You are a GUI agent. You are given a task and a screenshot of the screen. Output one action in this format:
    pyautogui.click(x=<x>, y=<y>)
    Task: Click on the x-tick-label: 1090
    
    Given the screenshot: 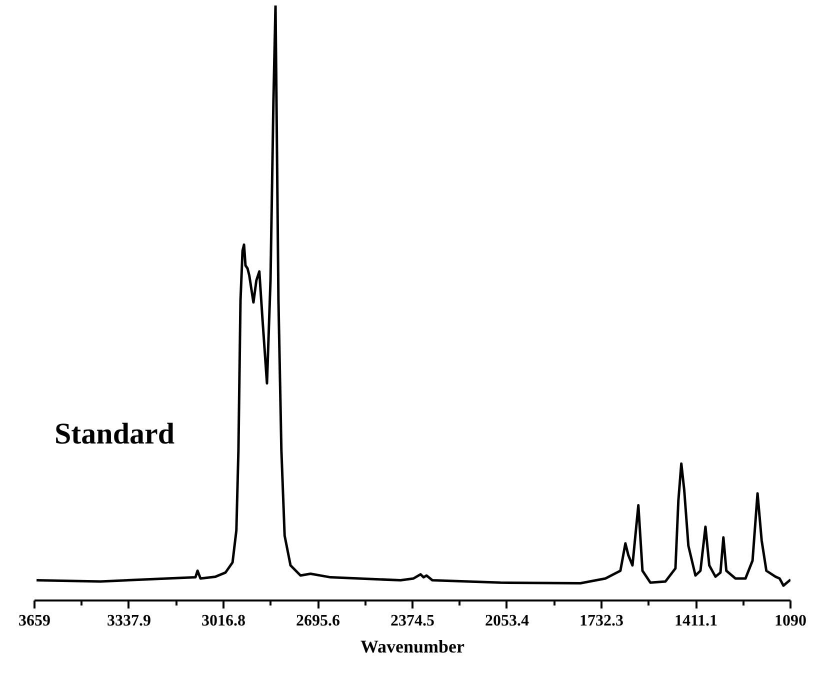 What is the action you would take?
    pyautogui.click(x=790, y=621)
    